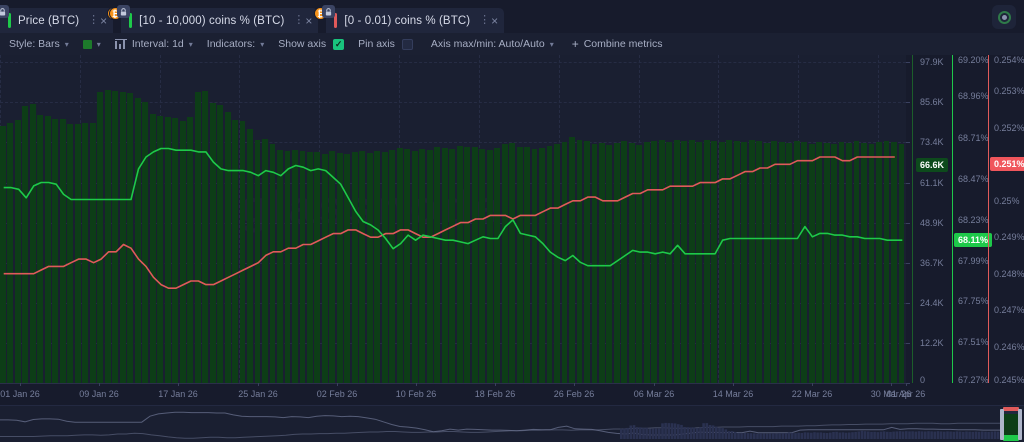 Image resolution: width=1024 pixels, height=442 pixels. I want to click on live-toggle-button, so click(1004, 17).